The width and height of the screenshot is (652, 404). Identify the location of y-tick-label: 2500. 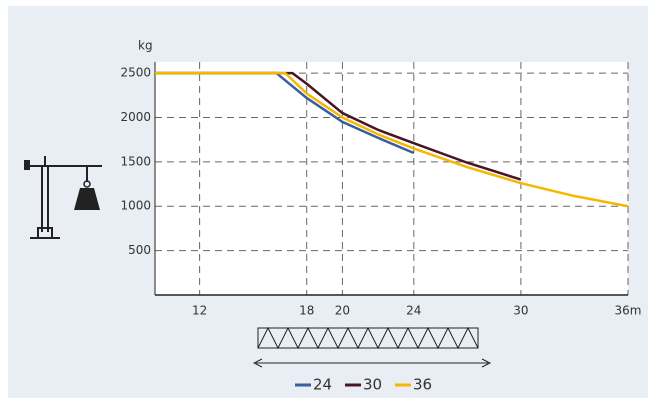
(135, 73).